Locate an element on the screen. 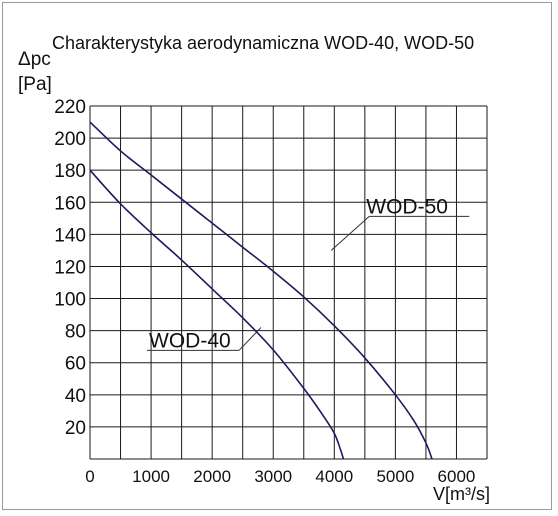  y-tick-label: 160 is located at coordinates (70, 203).